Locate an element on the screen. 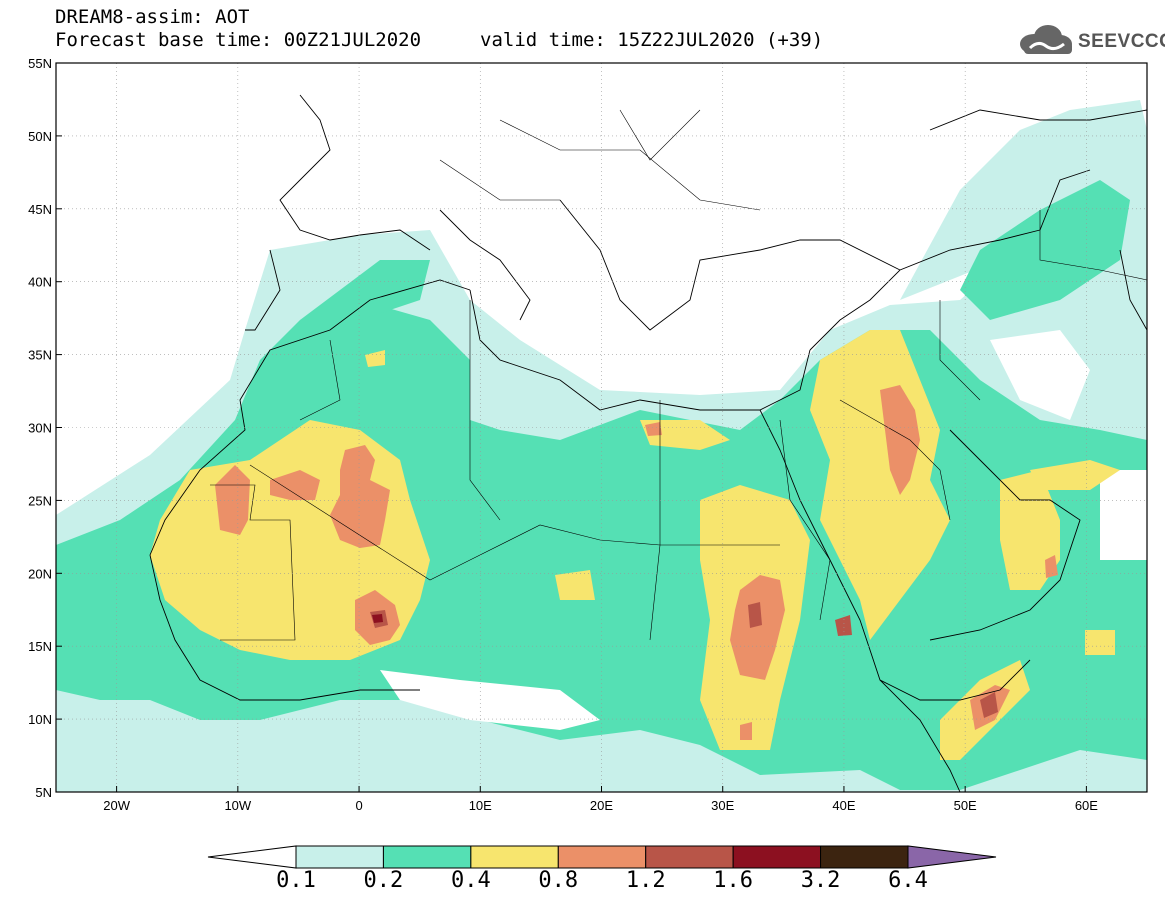  map-title: DREAM8-assim: AOT is located at coordinates (152, 17).